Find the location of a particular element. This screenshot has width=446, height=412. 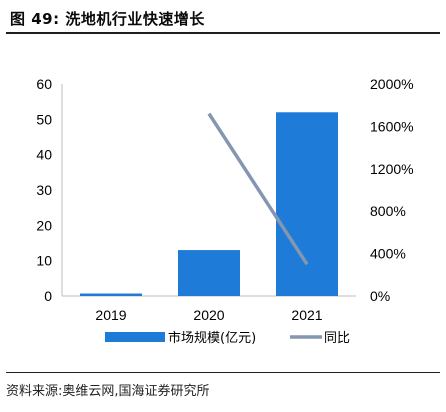

legend-label-bar: 市场规模(亿元) is located at coordinates (212, 338).